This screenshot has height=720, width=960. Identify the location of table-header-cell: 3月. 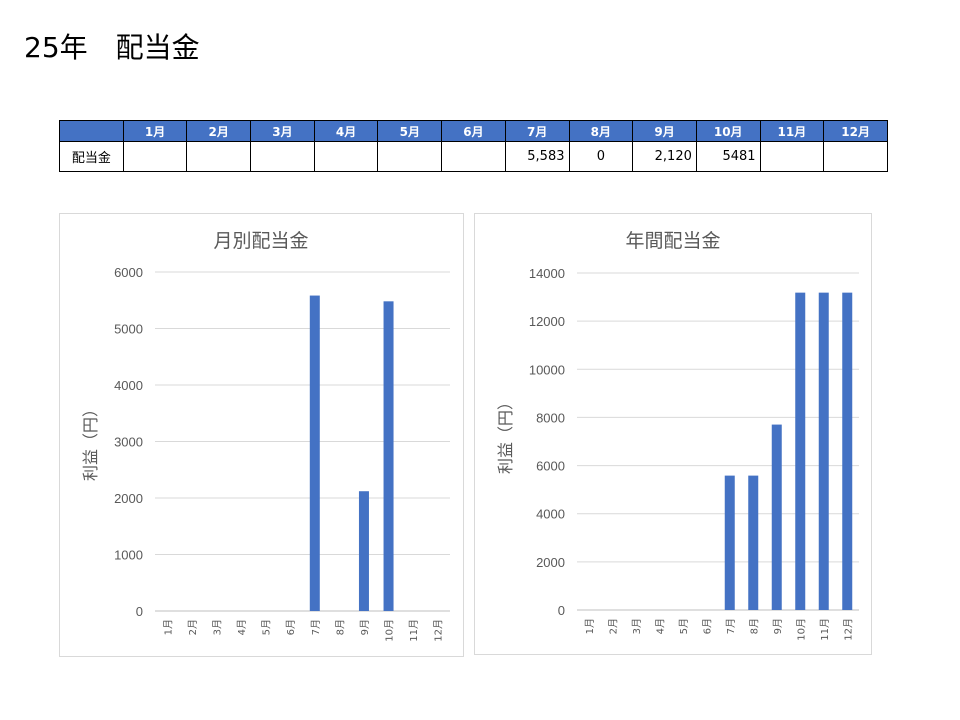
(282, 131).